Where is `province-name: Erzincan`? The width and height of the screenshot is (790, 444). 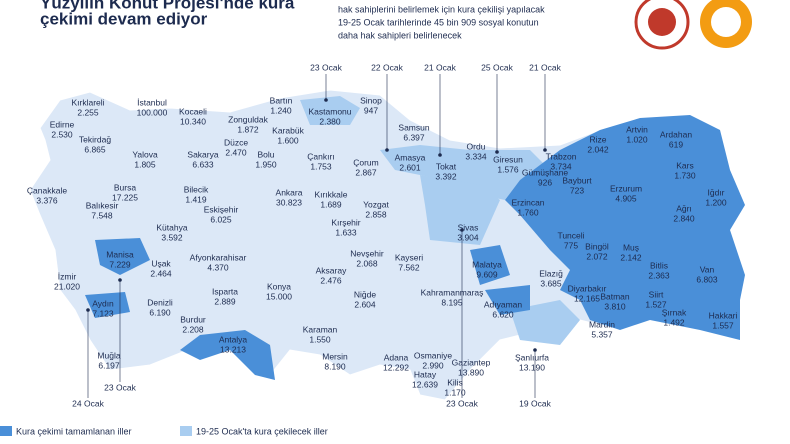 province-name: Erzincan is located at coordinates (527, 202).